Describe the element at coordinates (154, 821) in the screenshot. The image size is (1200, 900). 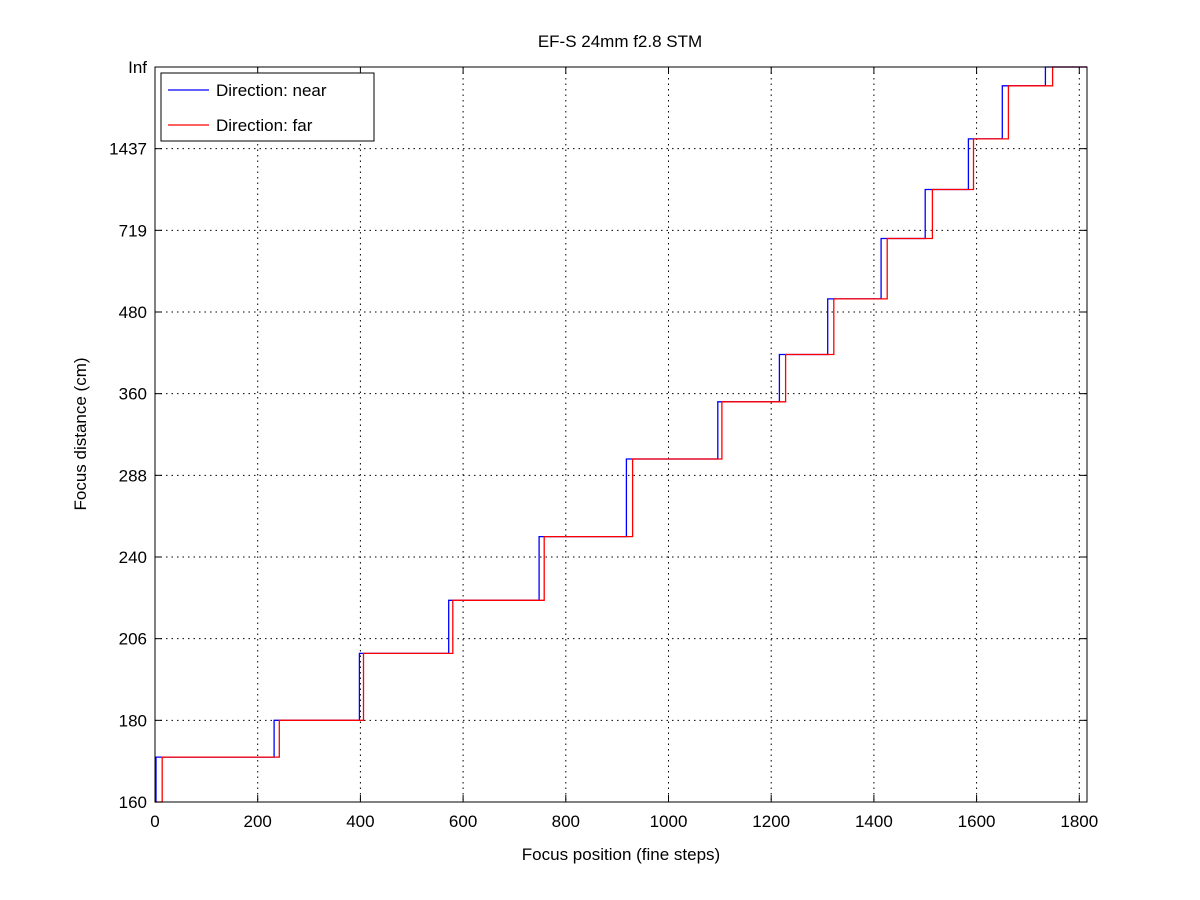
I see `x-tick-label: 0` at that location.